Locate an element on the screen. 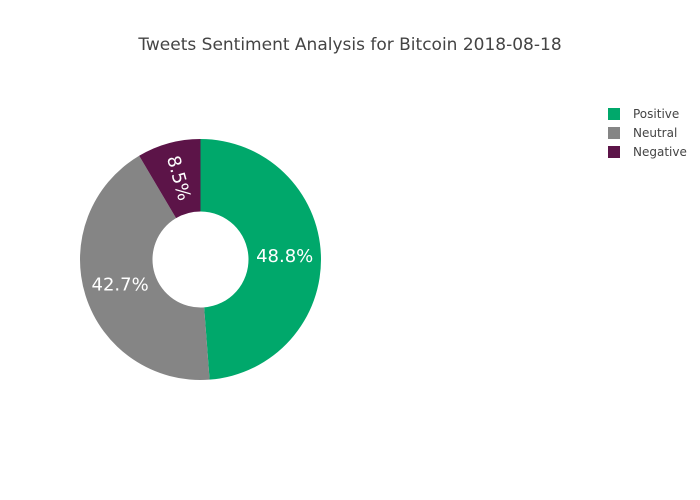 This screenshot has width=700, height=500. legend-swatch-negative is located at coordinates (614, 152).